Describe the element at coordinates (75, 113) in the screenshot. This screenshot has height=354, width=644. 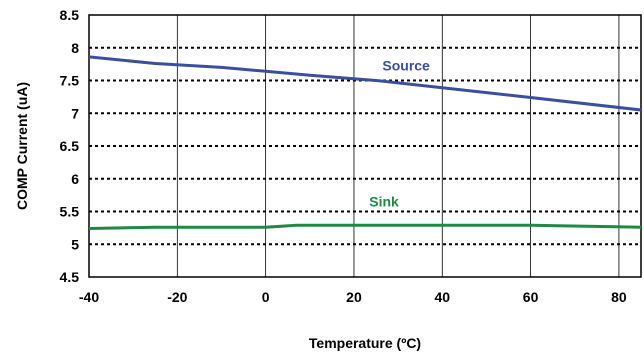
I see `y-tick-label: 7` at that location.